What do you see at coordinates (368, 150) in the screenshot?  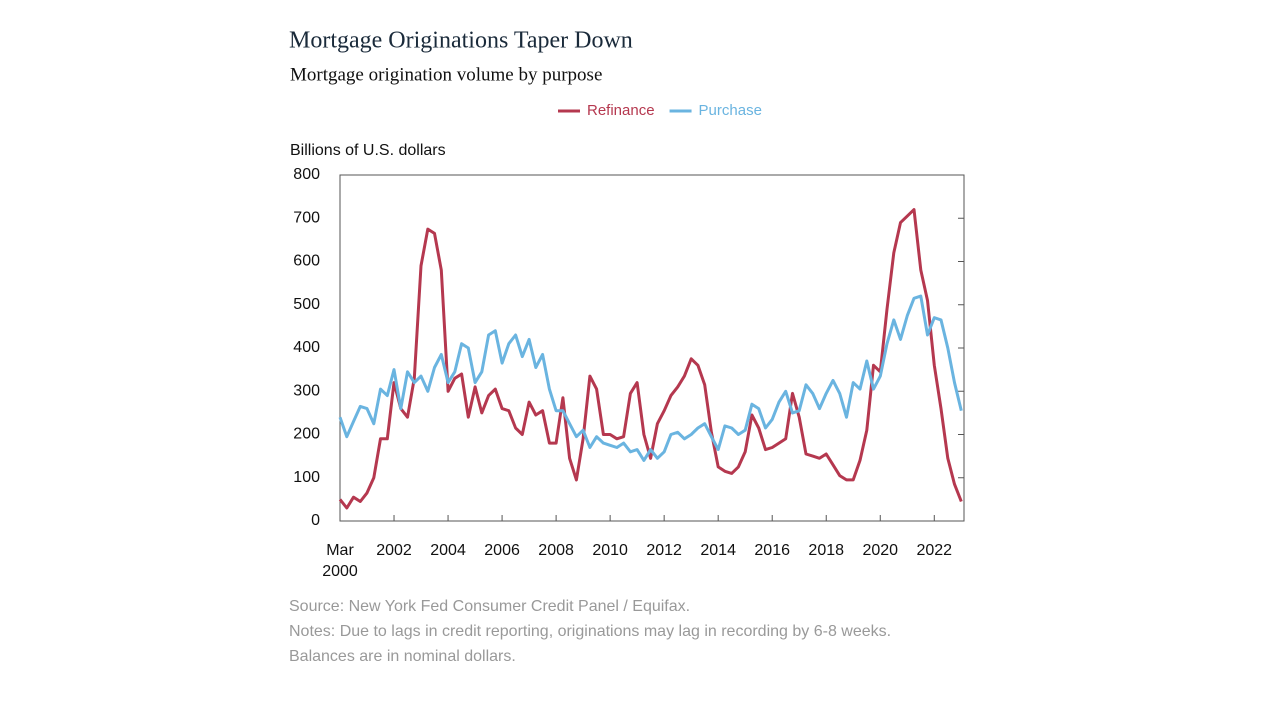 I see `y-axis-label: Billions of U.S. dollars` at bounding box center [368, 150].